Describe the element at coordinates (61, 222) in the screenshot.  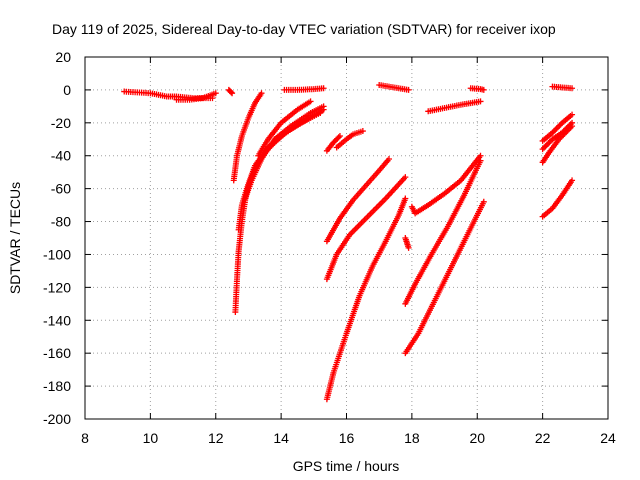
I see `y-tick-label: -80` at that location.